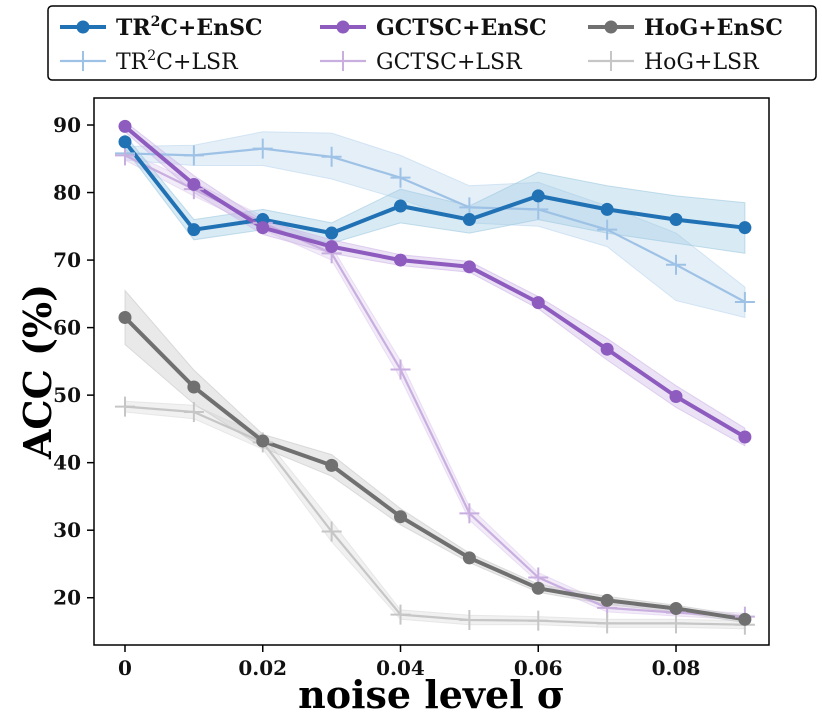 The width and height of the screenshot is (822, 717). I want to click on legend-item-gctsc-lsr: GCTSC+LSR, so click(421, 62).